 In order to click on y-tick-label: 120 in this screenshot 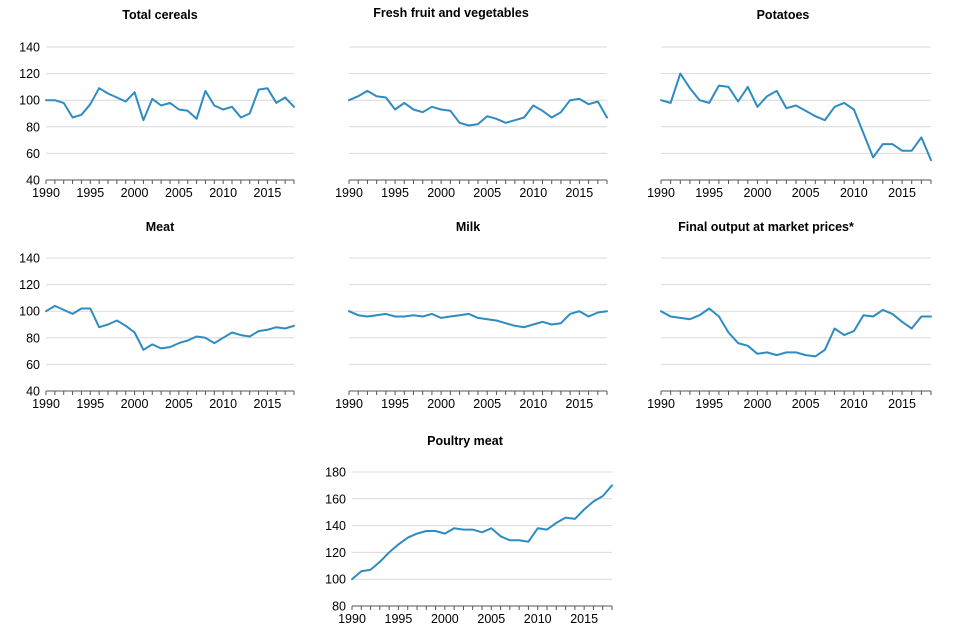, I will do `click(29, 285)`.